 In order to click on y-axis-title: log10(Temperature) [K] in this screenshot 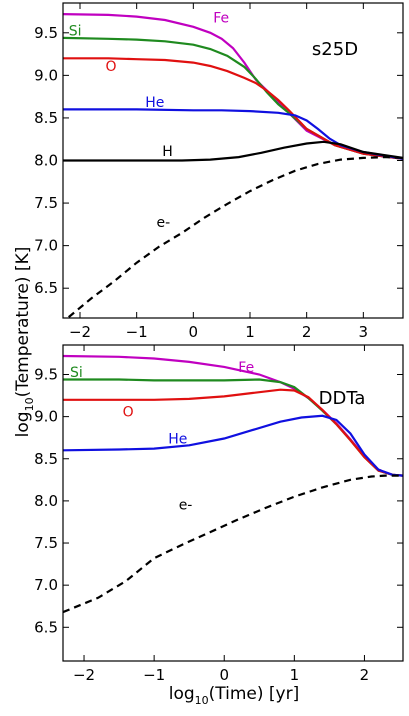, I will do `click(24, 342)`.